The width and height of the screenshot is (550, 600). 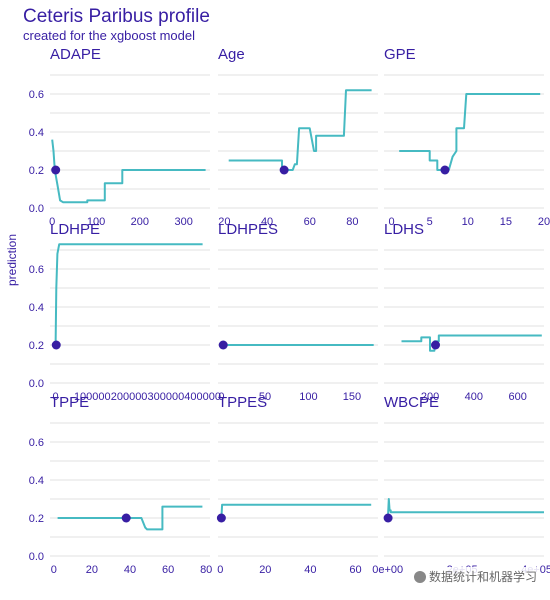 I want to click on chart-subtitle: created for the xgboost model, so click(x=109, y=35).